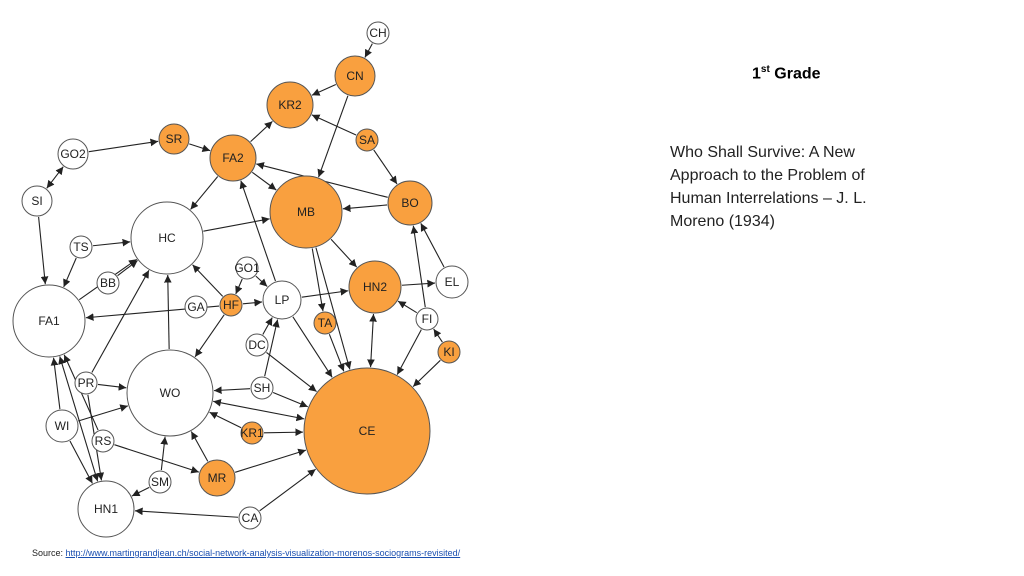 This screenshot has height=576, width=1024. I want to click on edge-sm-hn1, so click(140, 491).